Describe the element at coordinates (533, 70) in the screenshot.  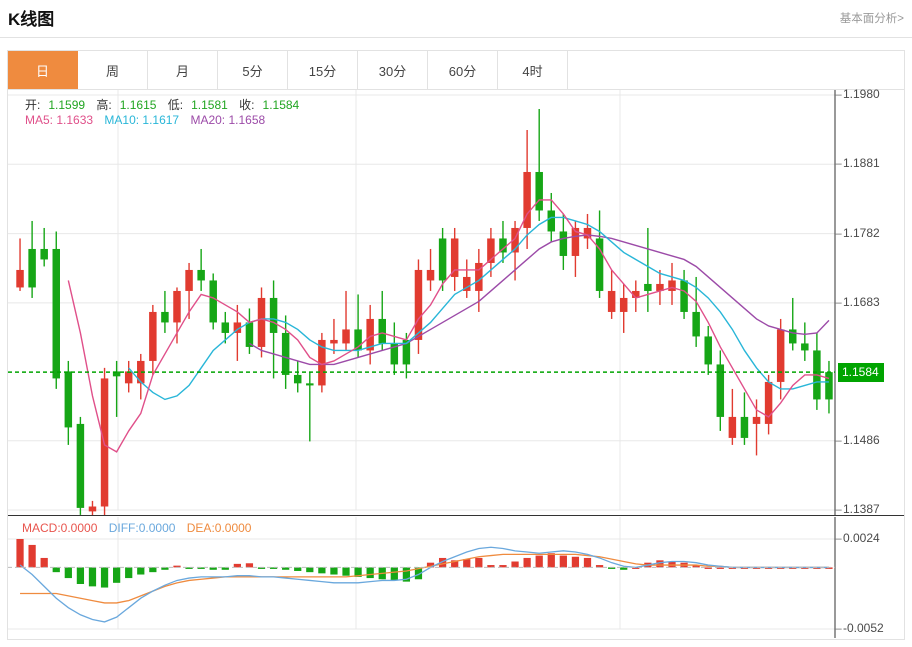
I see `tab-7: 4时` at that location.